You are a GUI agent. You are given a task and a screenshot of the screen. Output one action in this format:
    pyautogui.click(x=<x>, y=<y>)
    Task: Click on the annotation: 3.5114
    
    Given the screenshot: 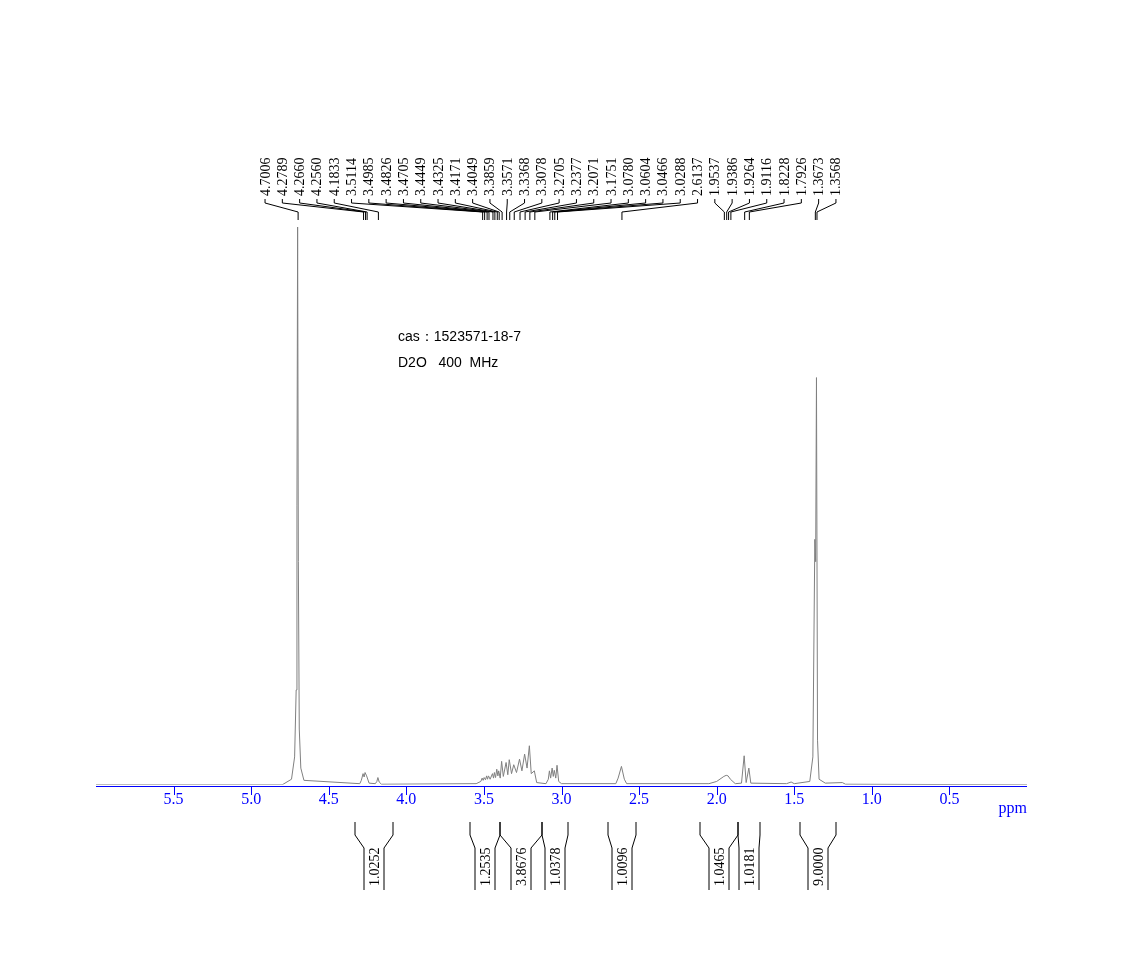 What is the action you would take?
    pyautogui.click(x=352, y=177)
    